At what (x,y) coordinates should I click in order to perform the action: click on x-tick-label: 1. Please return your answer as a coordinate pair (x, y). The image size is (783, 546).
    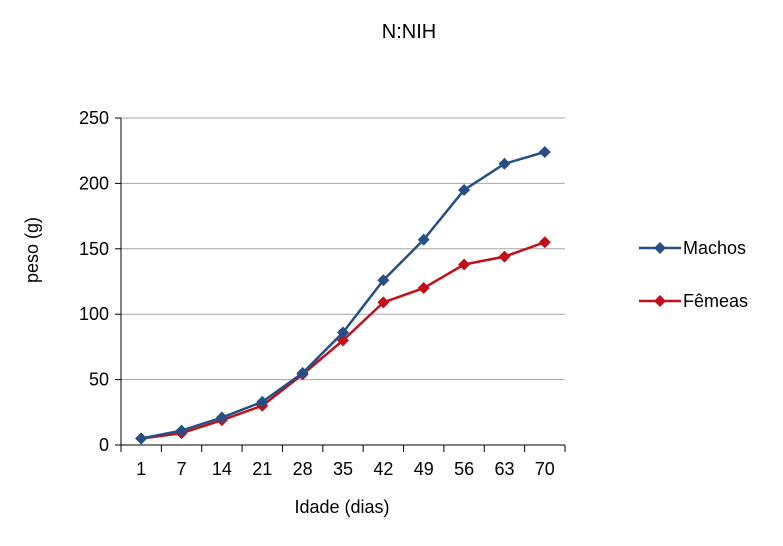
    Looking at the image, I should click on (141, 469).